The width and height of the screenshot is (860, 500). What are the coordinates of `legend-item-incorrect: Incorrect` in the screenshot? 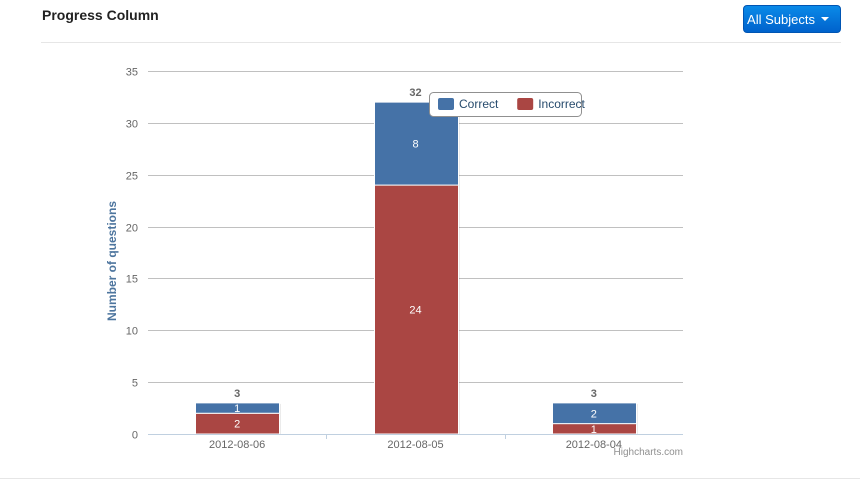 It's located at (551, 104).